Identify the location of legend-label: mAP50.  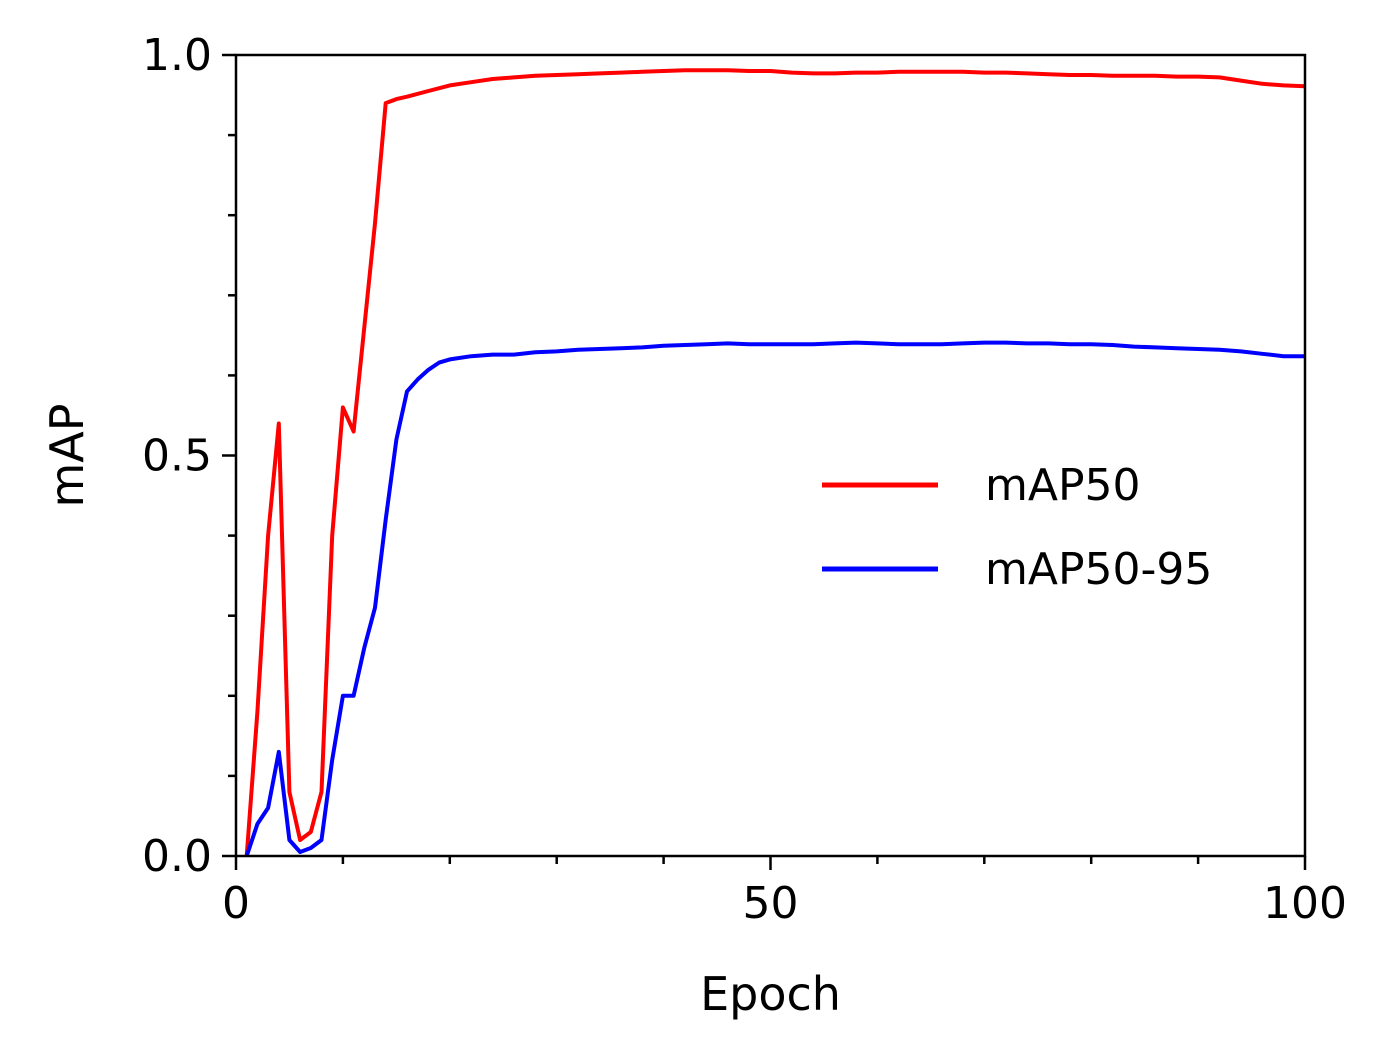
(1062, 485).